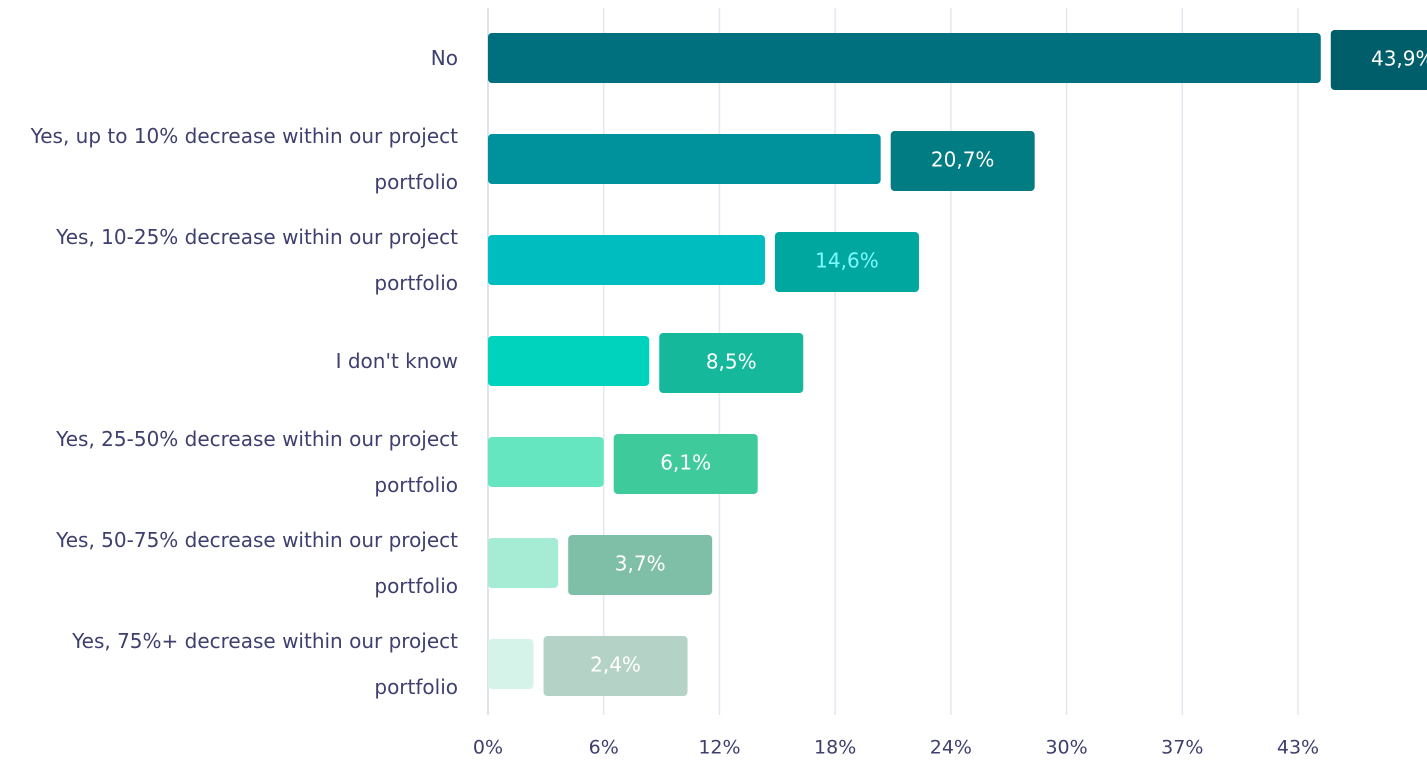 The image size is (1427, 760). Describe the element at coordinates (1399, 59) in the screenshot. I see `value-label: 43,9%` at that location.